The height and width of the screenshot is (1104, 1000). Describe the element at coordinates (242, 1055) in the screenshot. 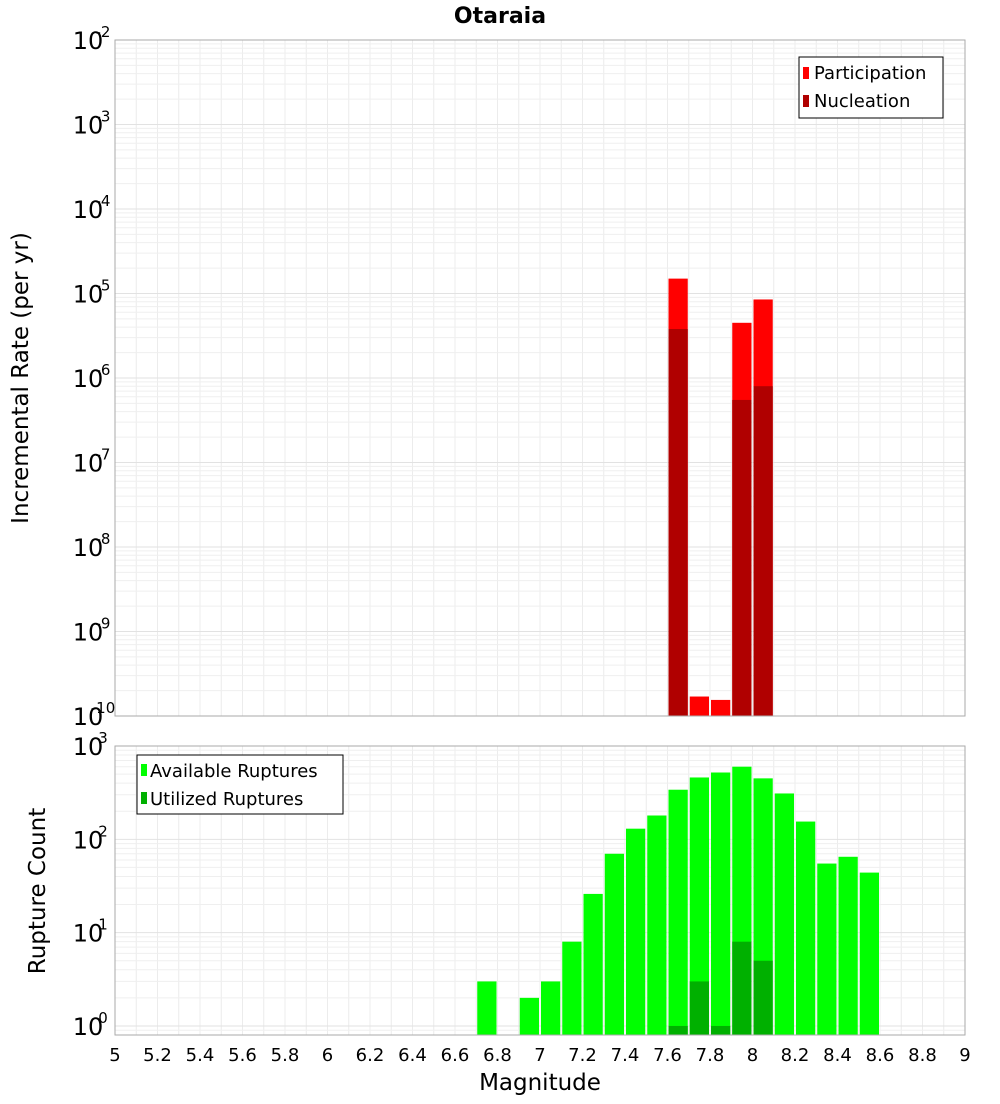

I see `x-tick-label: 5.6` at that location.